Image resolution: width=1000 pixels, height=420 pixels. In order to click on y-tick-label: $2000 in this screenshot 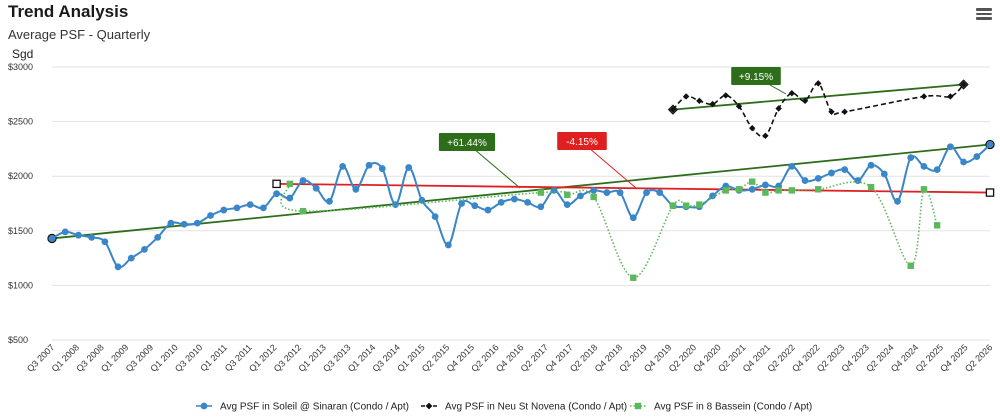, I will do `click(20, 176)`.